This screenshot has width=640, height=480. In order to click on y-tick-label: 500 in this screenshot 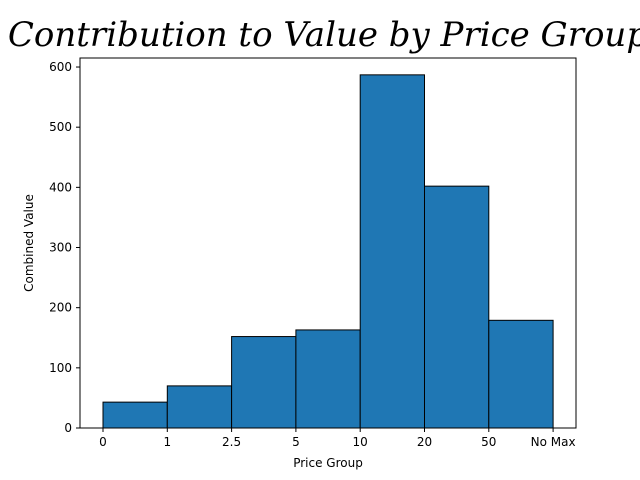, I will do `click(60, 127)`.